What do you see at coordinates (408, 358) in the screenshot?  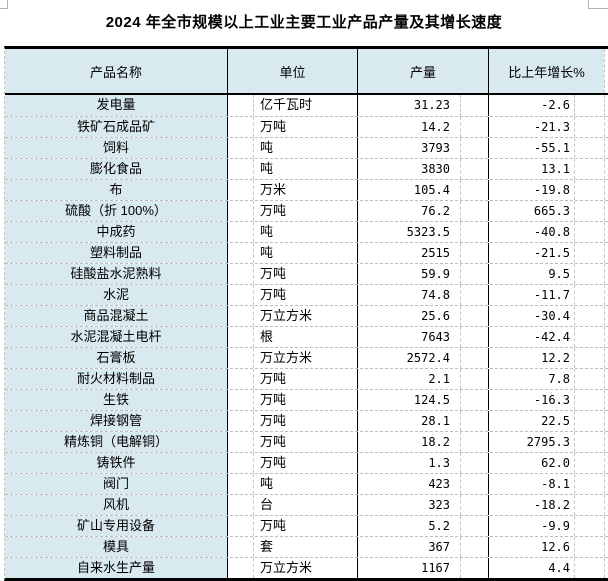 I see `cell-output: 2572.4` at bounding box center [408, 358].